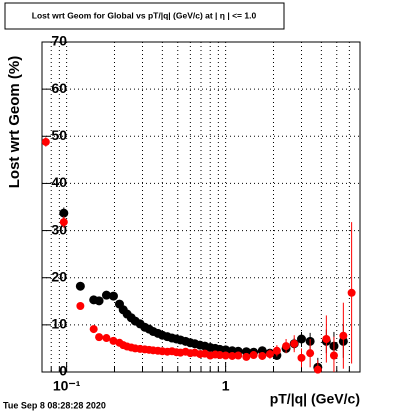 The height and width of the screenshot is (414, 400). I want to click on y-tick-label: 20, so click(59, 276).